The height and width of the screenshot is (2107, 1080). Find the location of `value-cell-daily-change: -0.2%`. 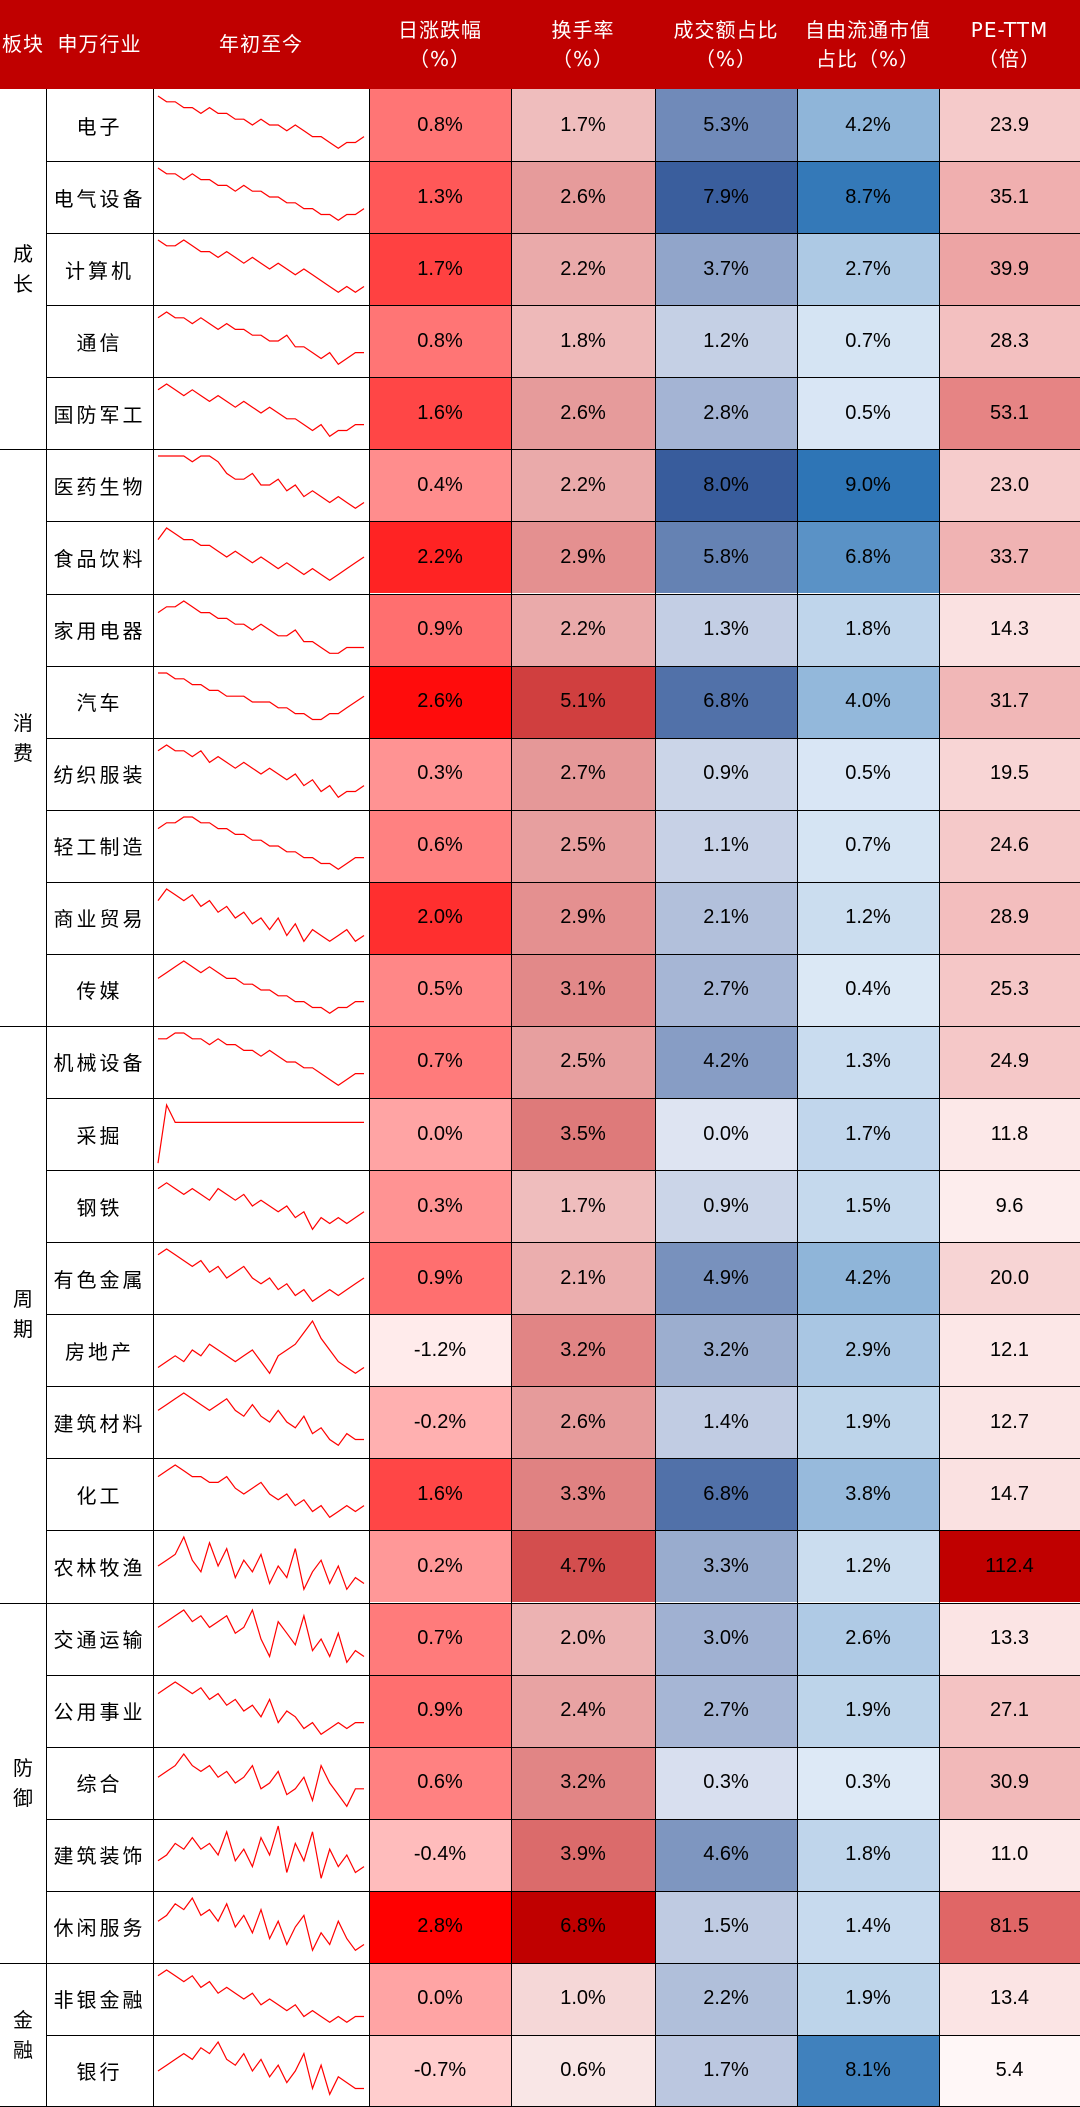

value-cell-daily-change: -0.2% is located at coordinates (440, 1422).